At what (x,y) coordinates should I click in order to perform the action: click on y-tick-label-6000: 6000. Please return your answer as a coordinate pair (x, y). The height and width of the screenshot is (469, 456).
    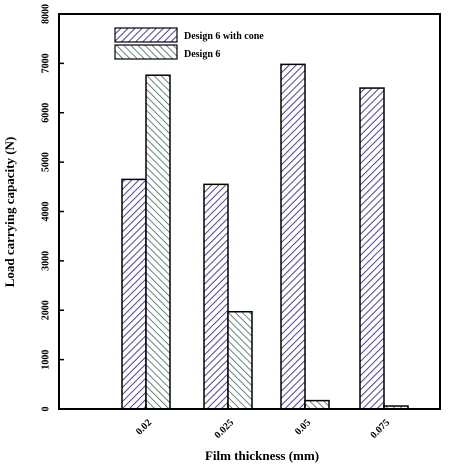
    Looking at the image, I should click on (45, 113).